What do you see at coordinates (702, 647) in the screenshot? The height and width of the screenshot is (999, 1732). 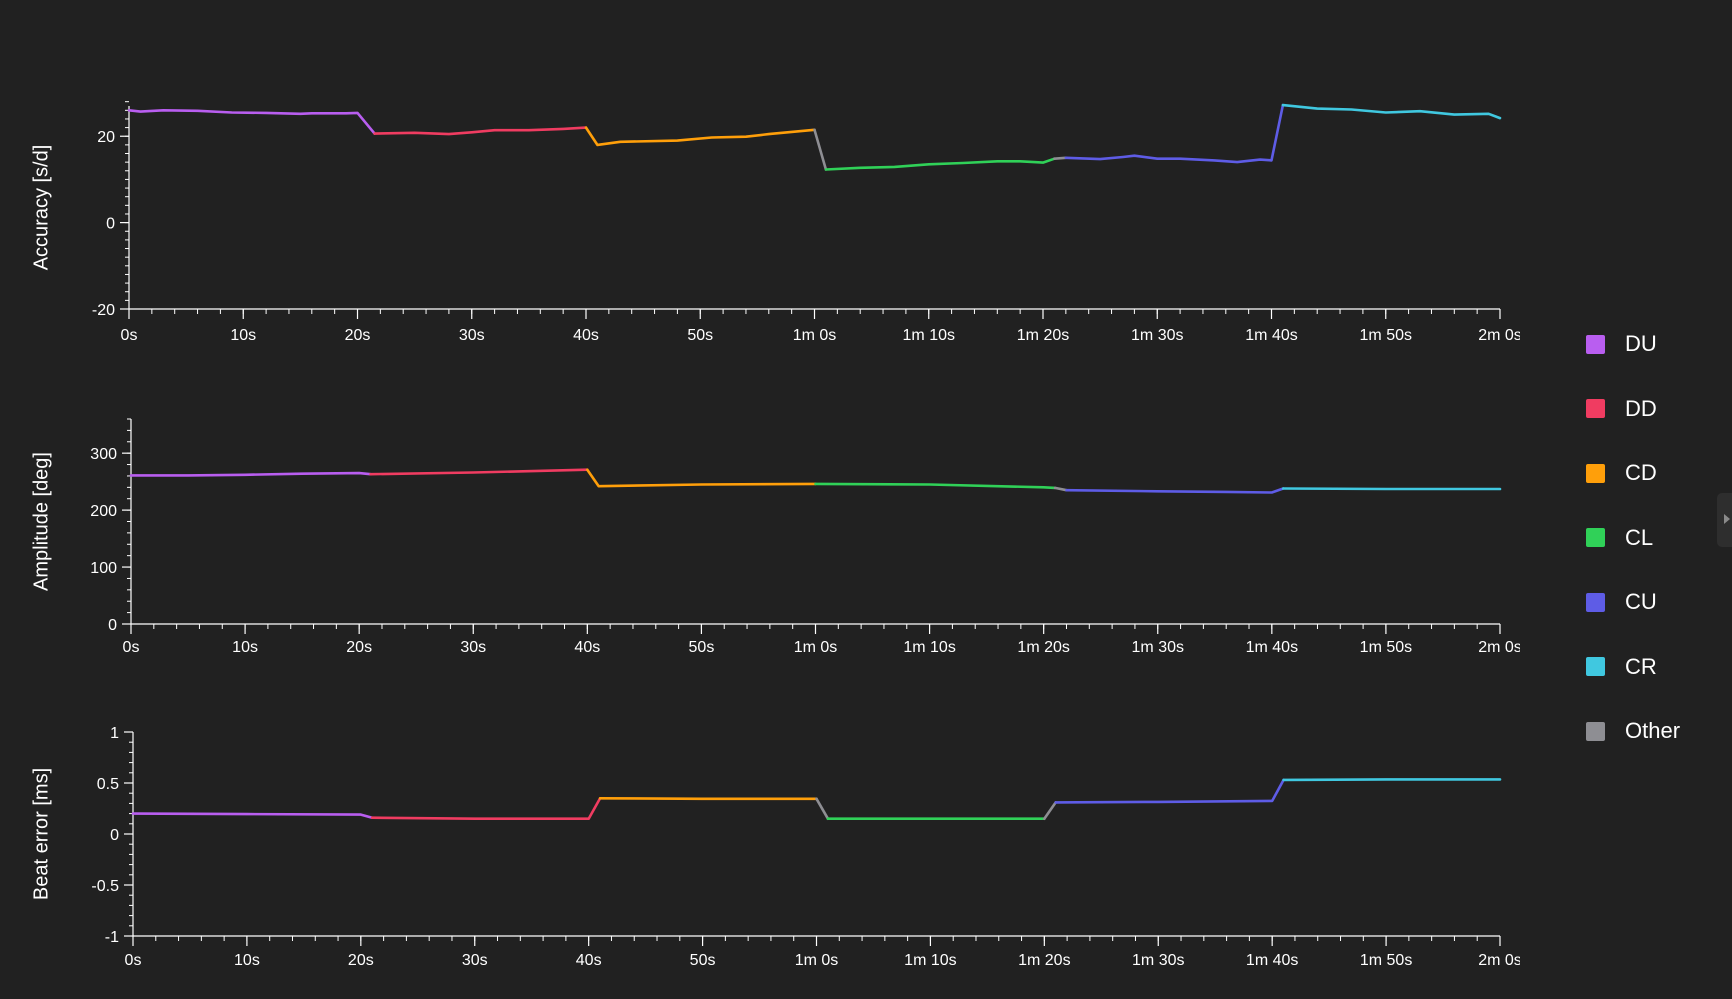 I see `chart2-x-tick-label: 50s` at bounding box center [702, 647].